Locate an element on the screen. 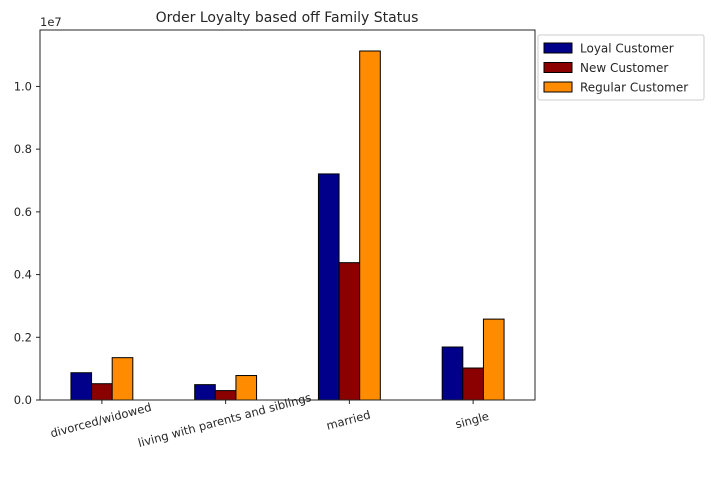 This screenshot has height=480, width=711. legend-label: Regular Customer is located at coordinates (634, 88).